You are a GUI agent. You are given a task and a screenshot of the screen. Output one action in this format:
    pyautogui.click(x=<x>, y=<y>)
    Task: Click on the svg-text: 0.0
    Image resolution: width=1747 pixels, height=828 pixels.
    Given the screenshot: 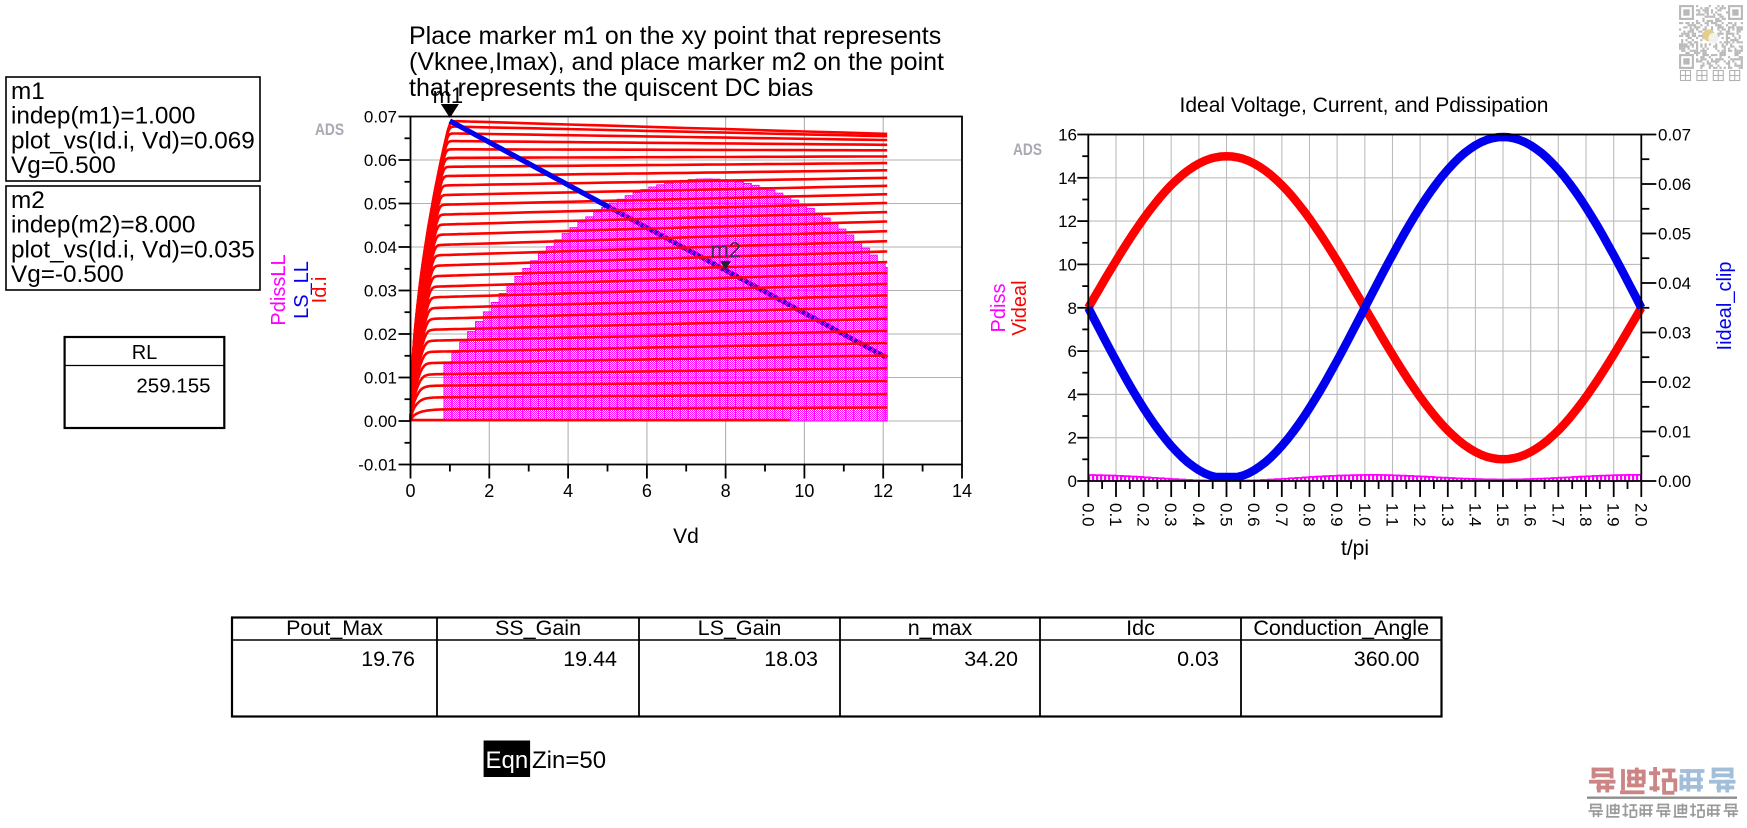 What is the action you would take?
    pyautogui.click(x=1087, y=515)
    